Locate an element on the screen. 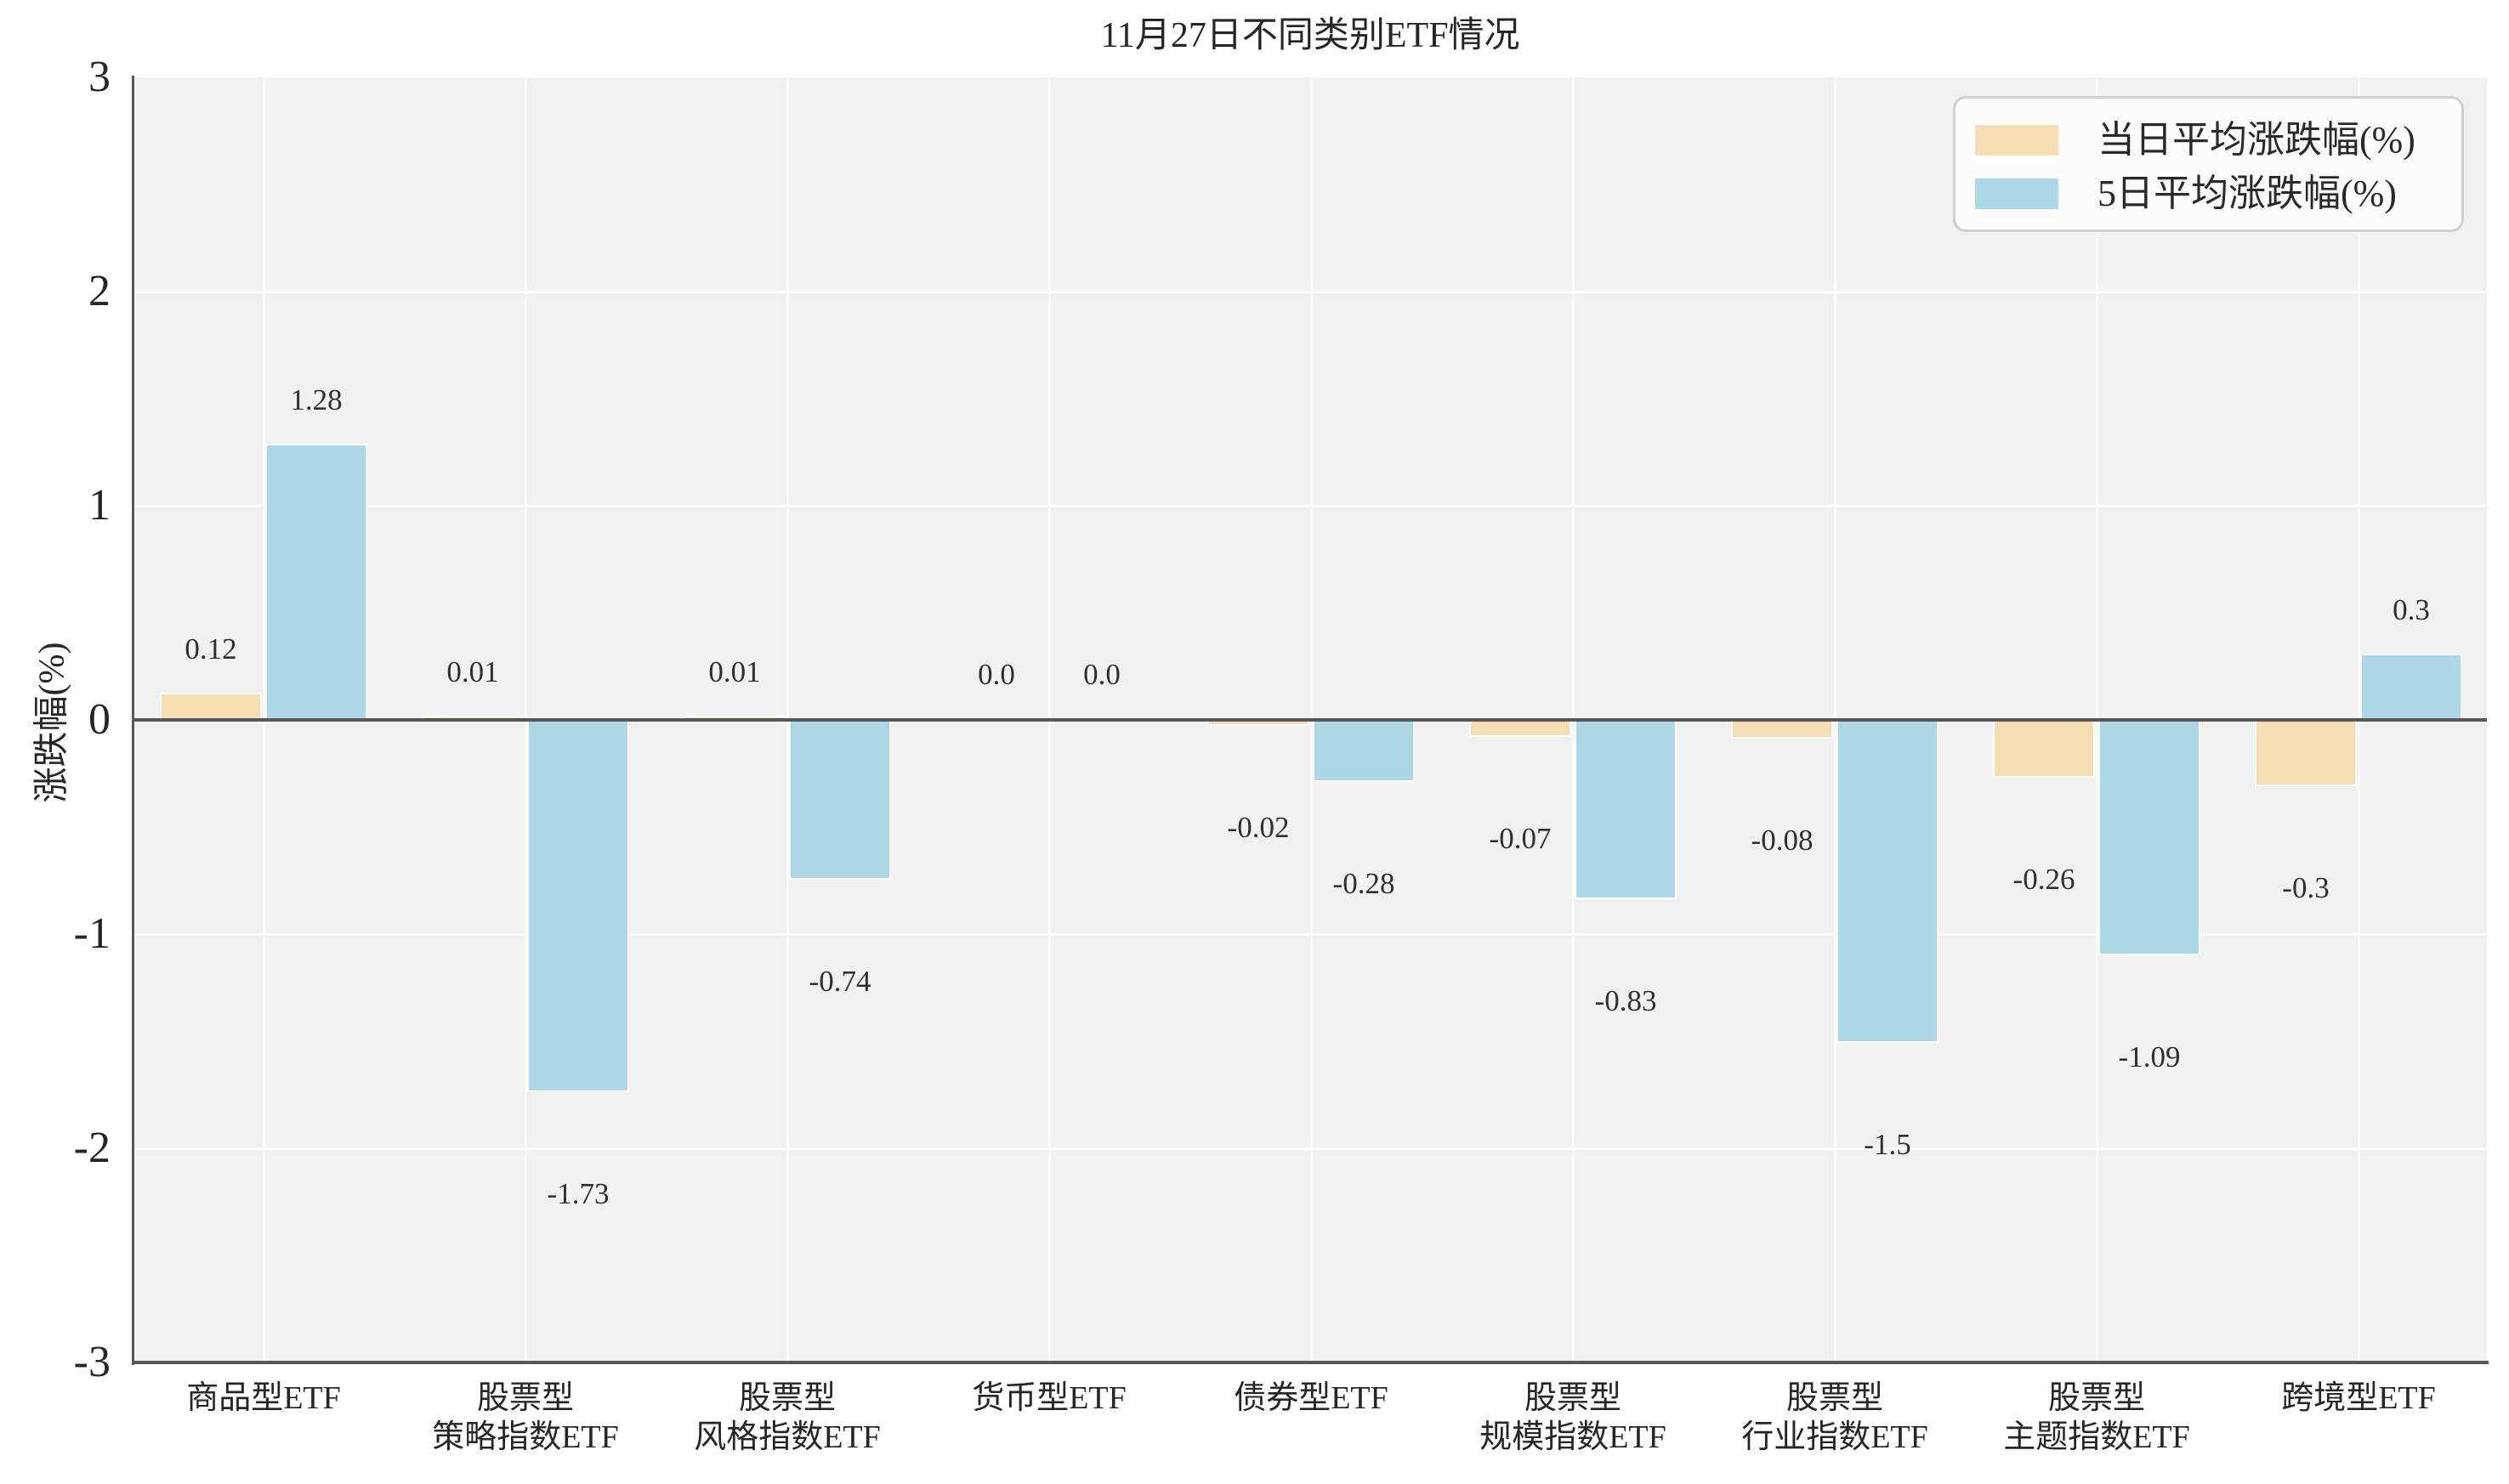 This screenshot has height=1484, width=2509. value-label-s1-c0: 1.28 is located at coordinates (316, 400).